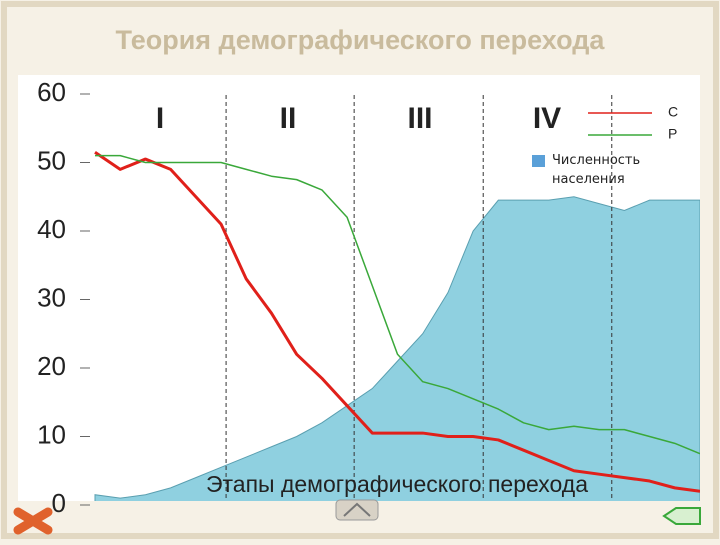 The height and width of the screenshot is (545, 720). Describe the element at coordinates (357, 510) in the screenshot. I see `nav-home` at that location.